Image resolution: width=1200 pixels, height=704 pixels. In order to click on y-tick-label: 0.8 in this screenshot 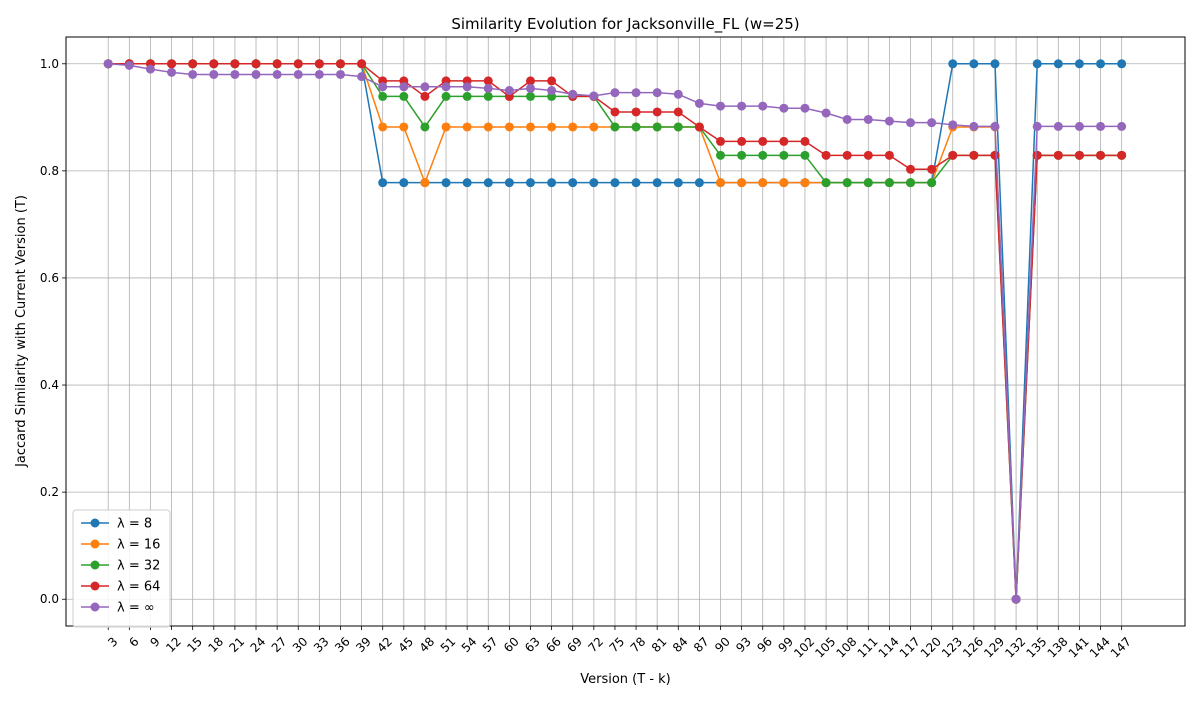, I will do `click(49, 171)`.